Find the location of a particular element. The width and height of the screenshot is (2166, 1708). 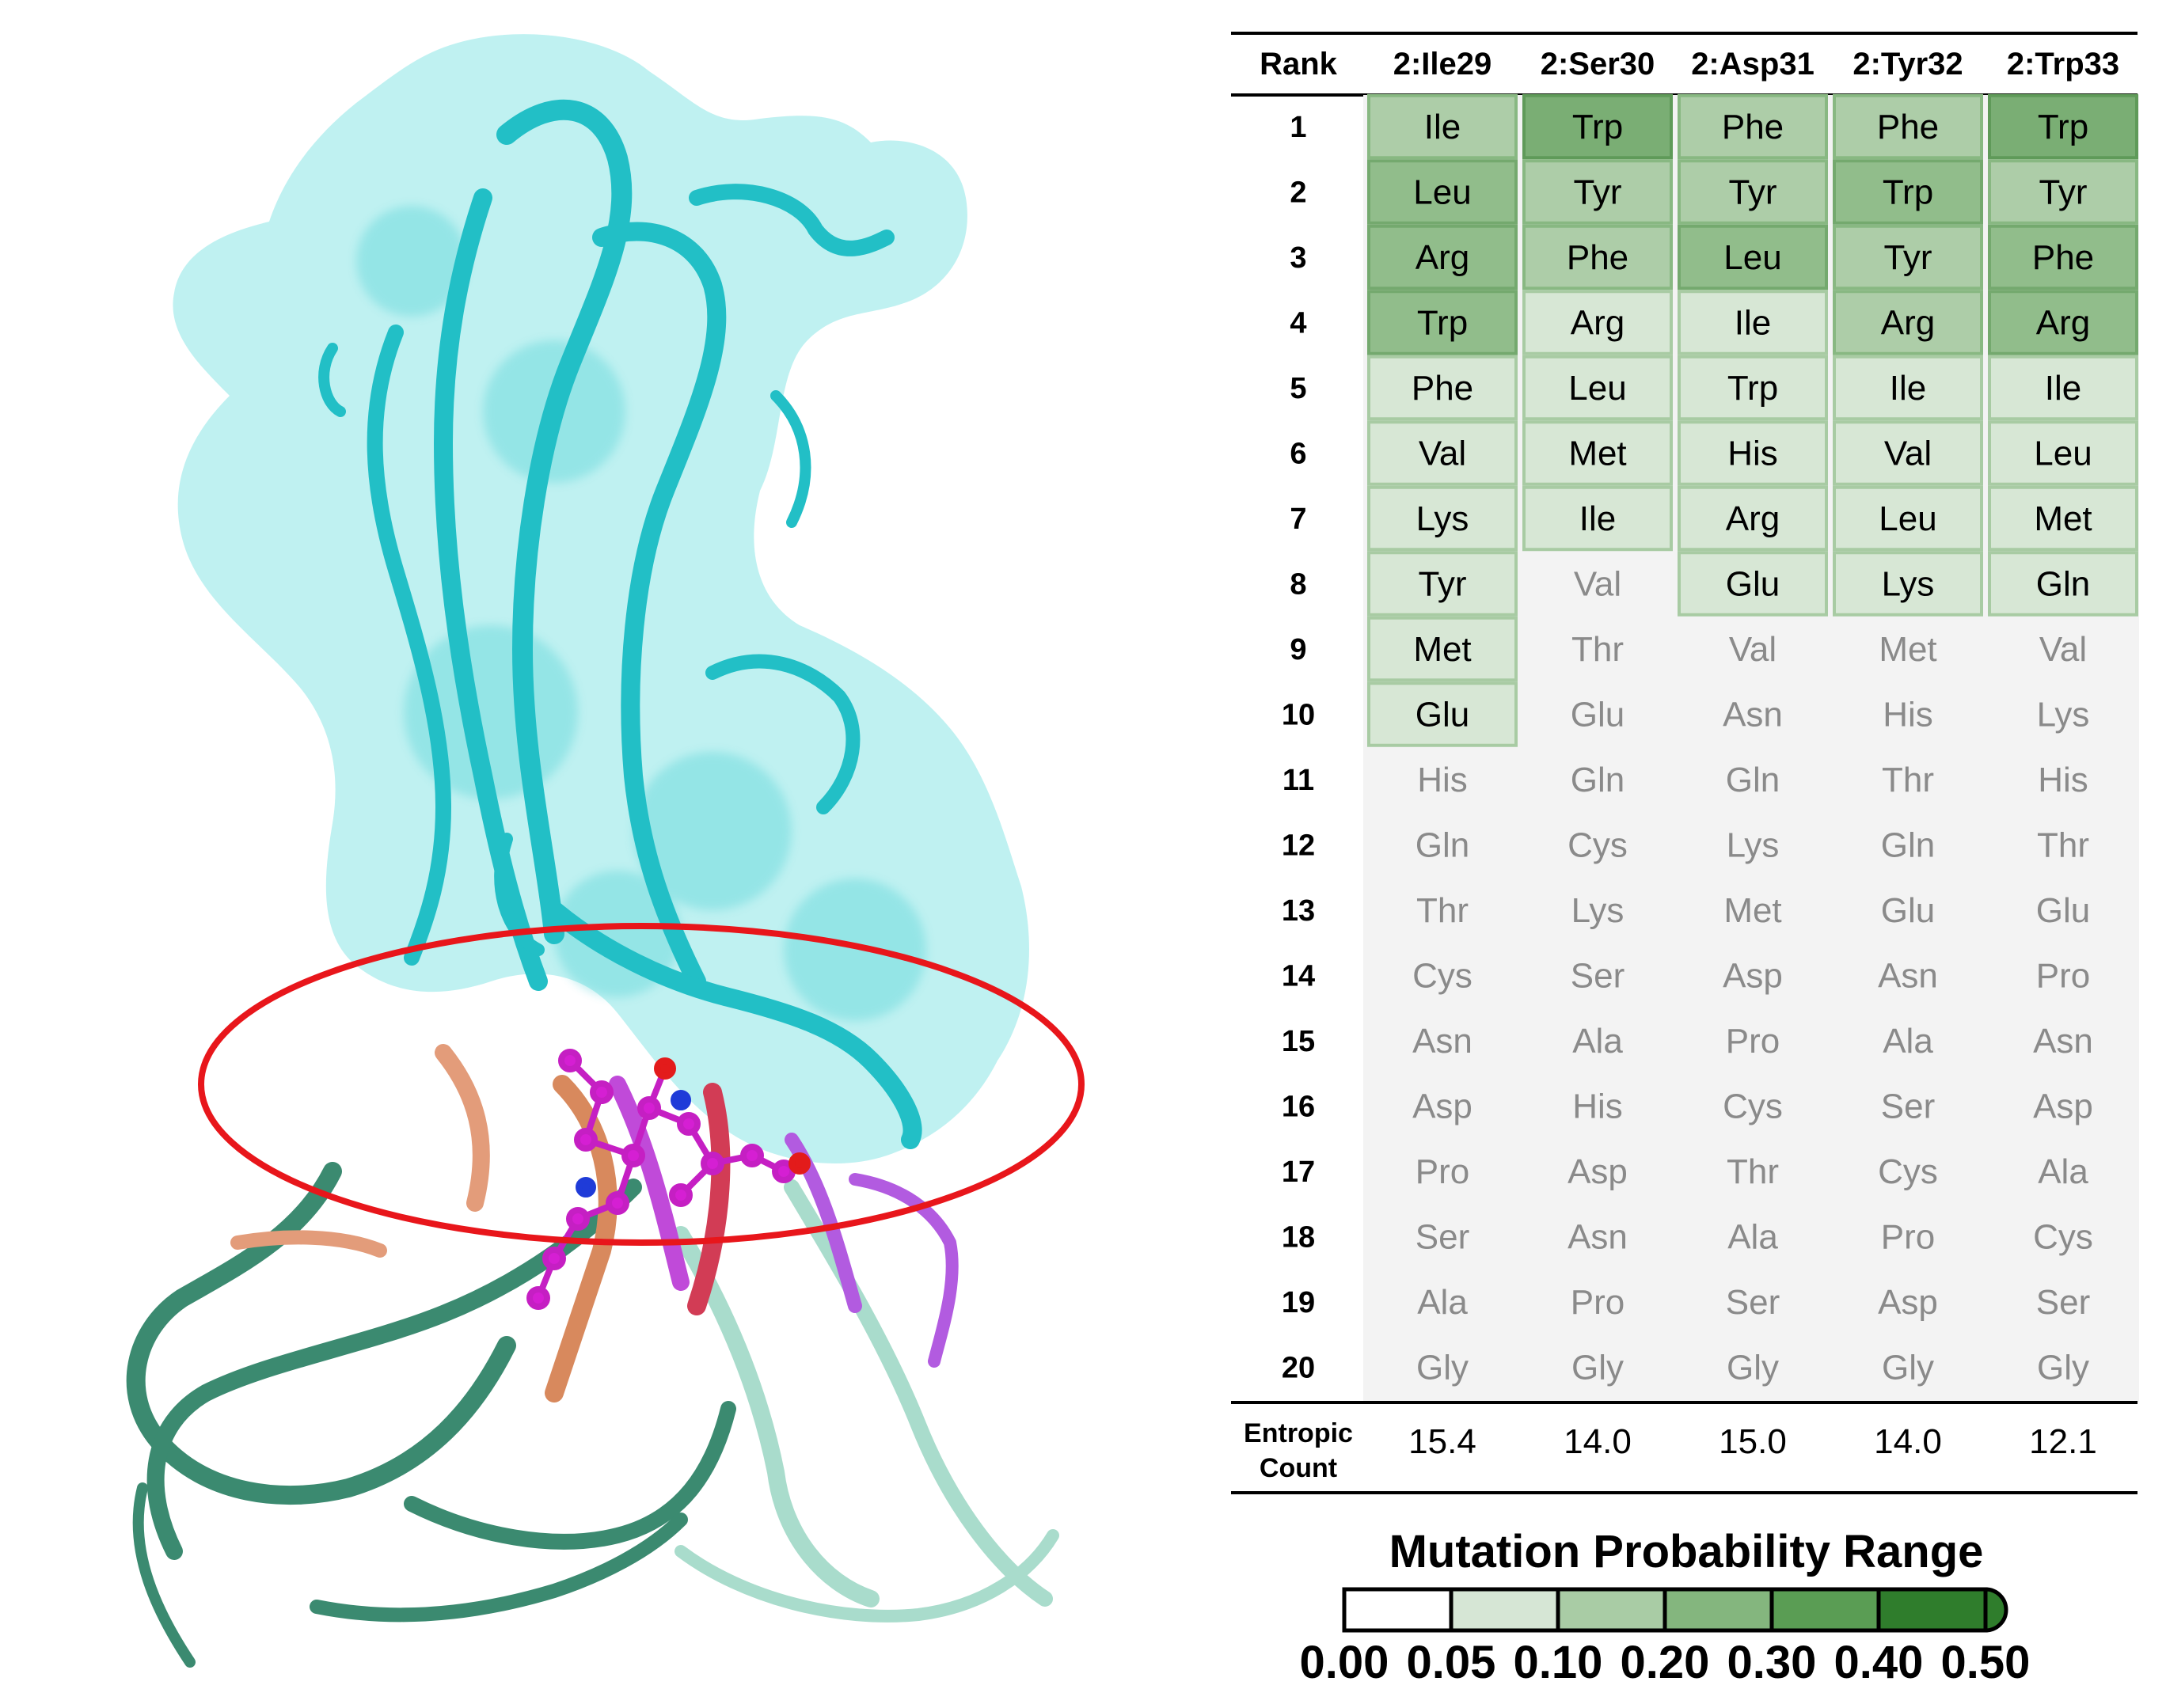

entropic-values: 15.4 14.0 15.0 14.0 12.1 is located at coordinates (1752, 1441).